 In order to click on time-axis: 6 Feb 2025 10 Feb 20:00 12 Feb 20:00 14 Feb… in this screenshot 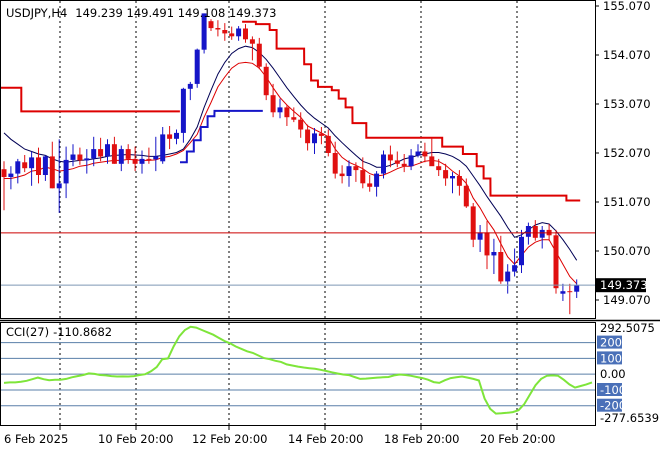, I will do `click(279, 436)`.